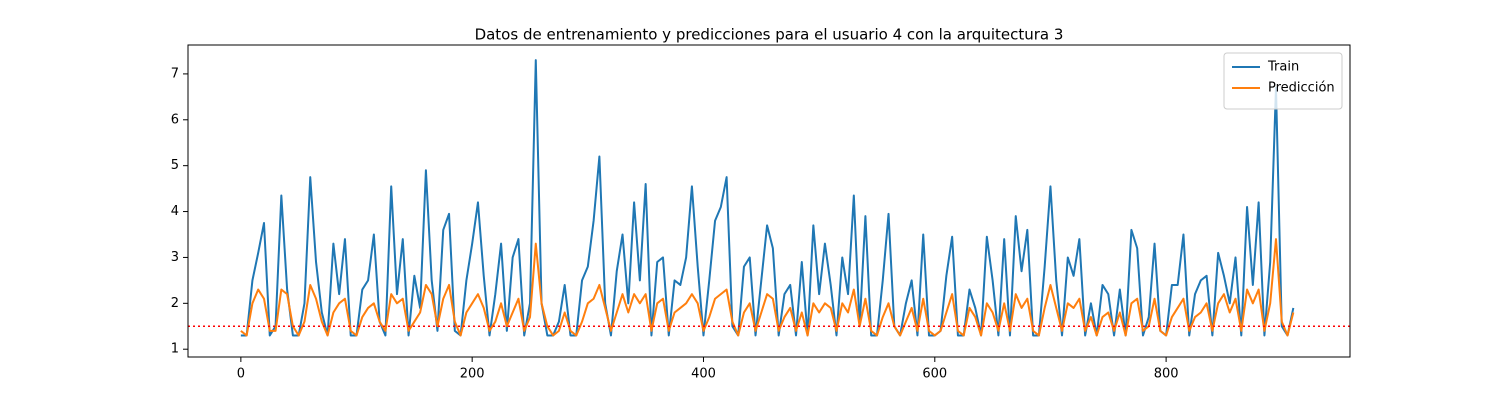 Image resolution: width=1500 pixels, height=400 pixels. What do you see at coordinates (1301, 88) in the screenshot?
I see `legend-label: Predicción` at bounding box center [1301, 88].